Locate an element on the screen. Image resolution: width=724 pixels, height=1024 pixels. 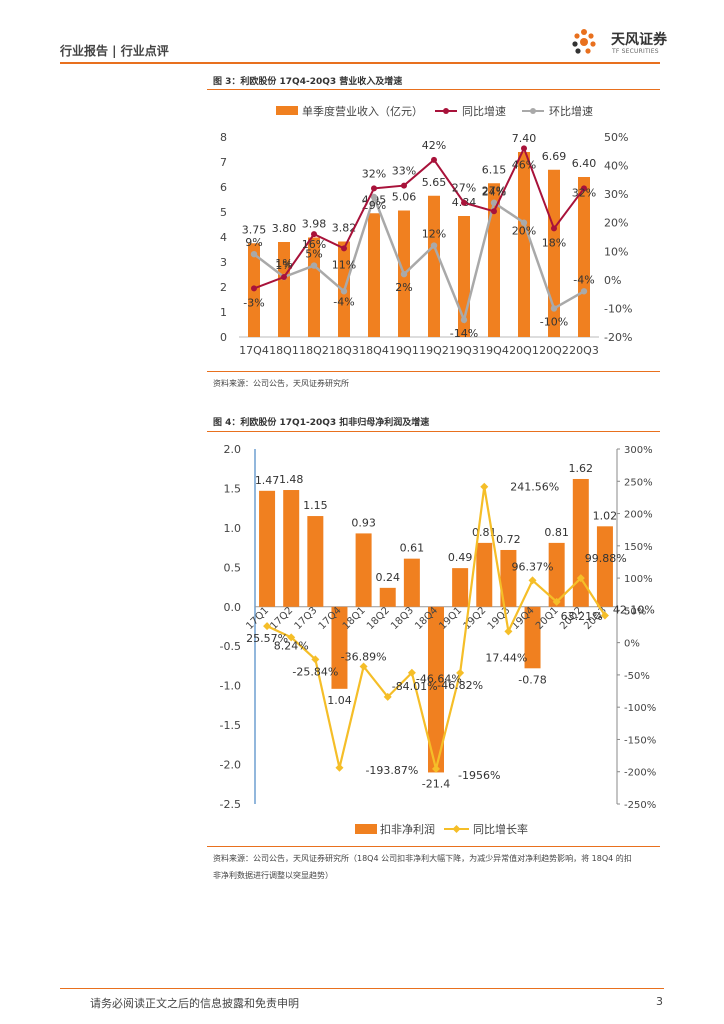
x-tick-label: 20Q3 is located at coordinates (584, 350).